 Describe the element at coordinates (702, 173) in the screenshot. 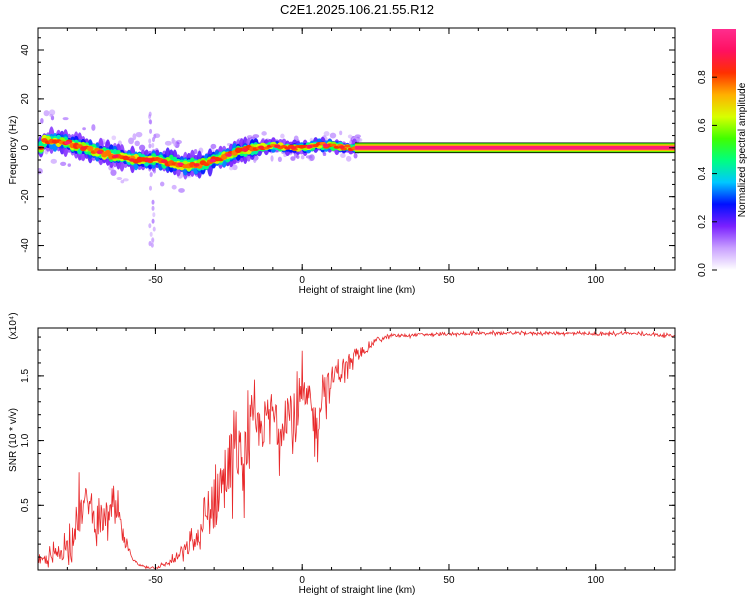

I see `colorbar-tick-label: 0.4` at that location.